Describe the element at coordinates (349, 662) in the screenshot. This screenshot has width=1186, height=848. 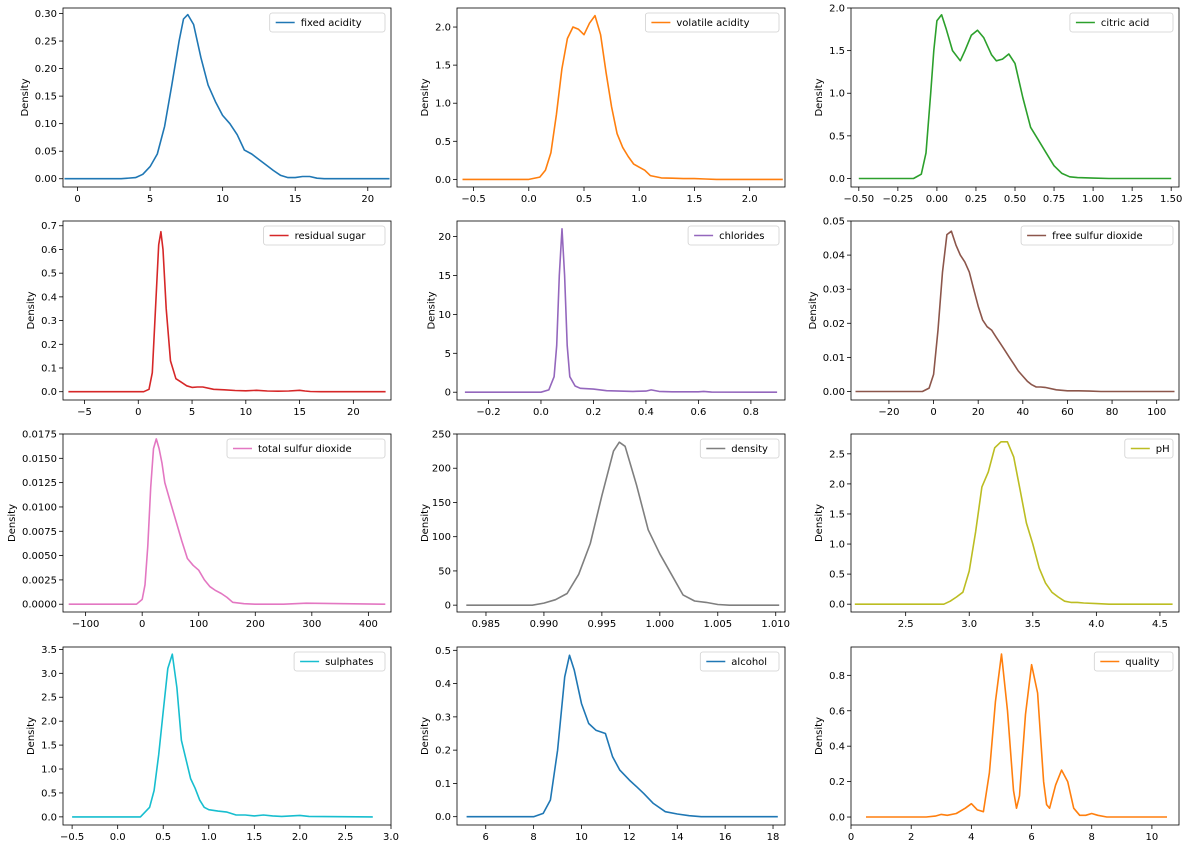
I see `legend-label: sulphates` at that location.